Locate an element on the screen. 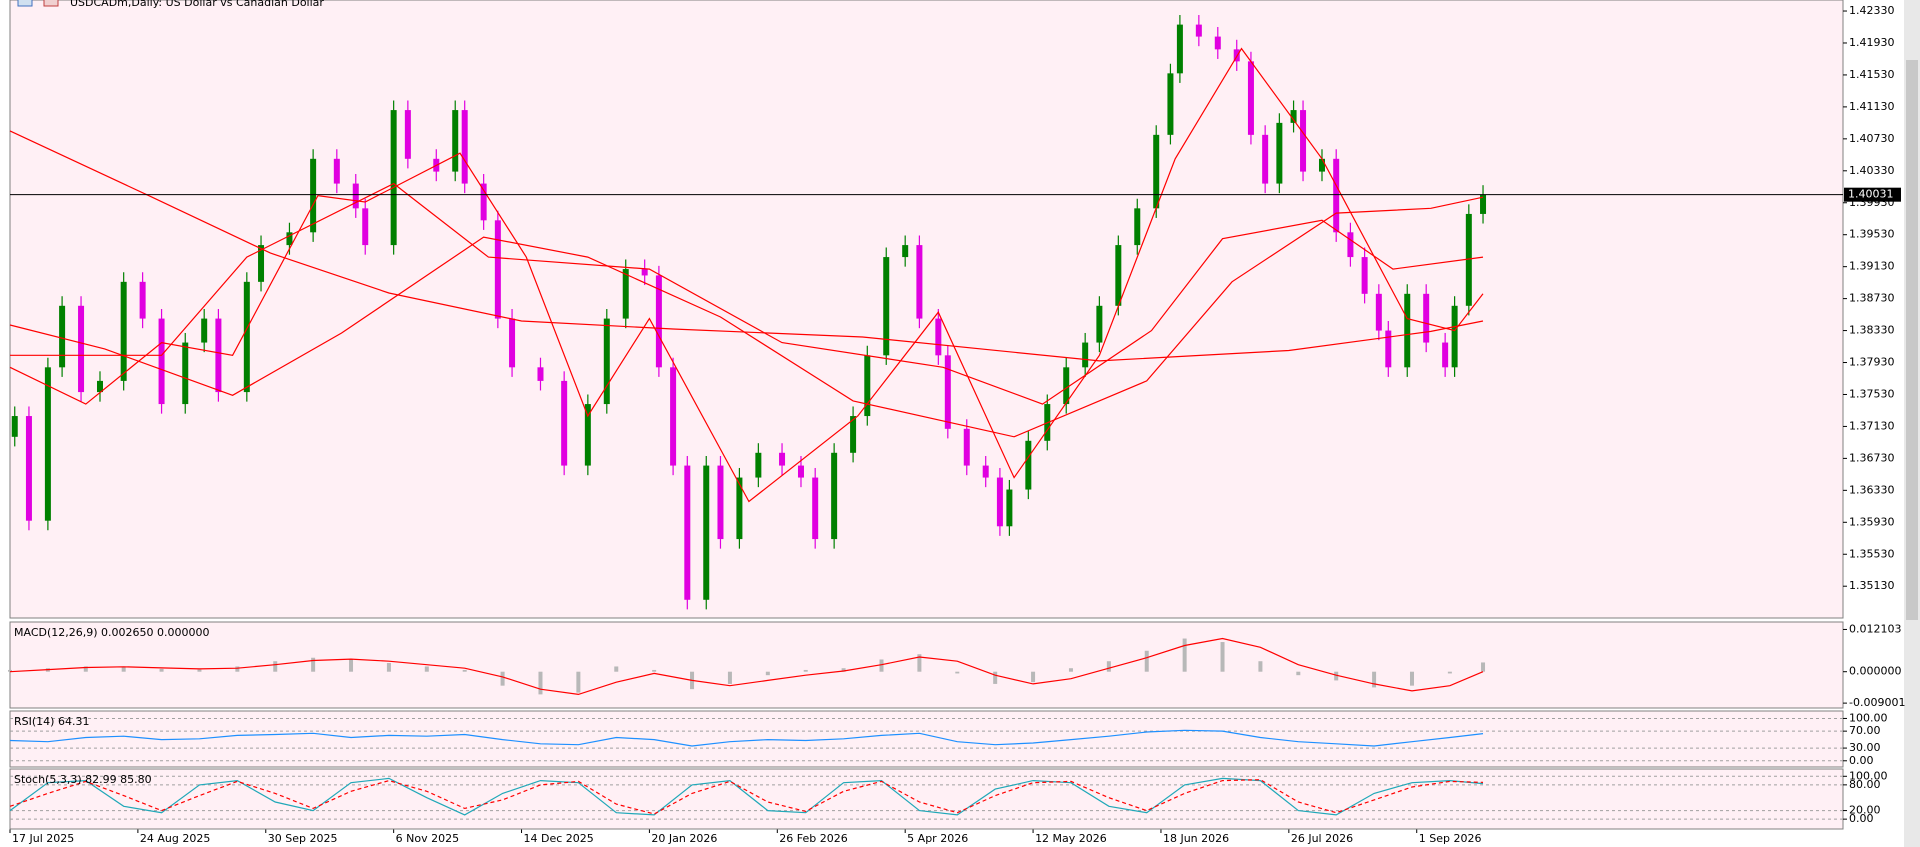 The image size is (1920, 847). x-tick-label: 17 Jul 2025 is located at coordinates (43, 838).